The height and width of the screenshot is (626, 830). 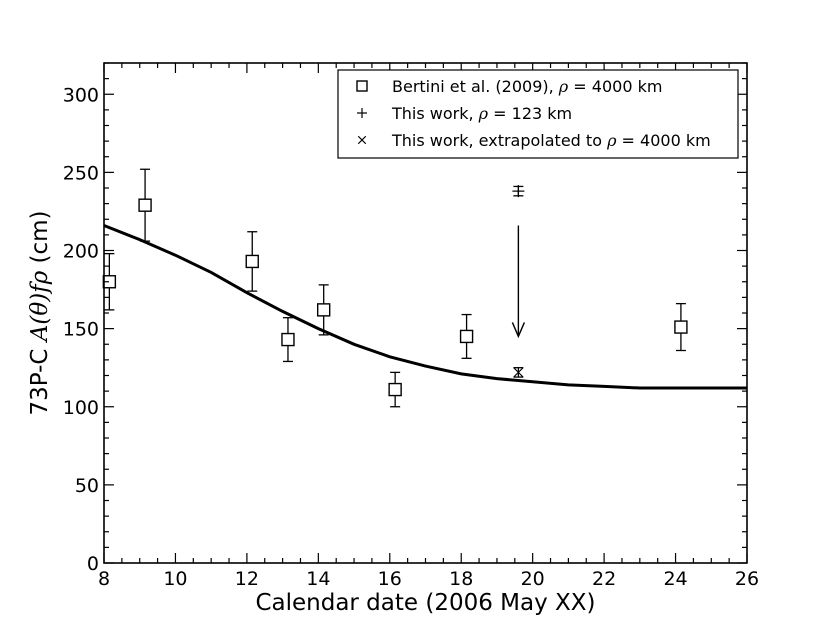 I want to click on y-axis-title: 73P-C A(θ)fρ (cm), so click(x=40, y=312).